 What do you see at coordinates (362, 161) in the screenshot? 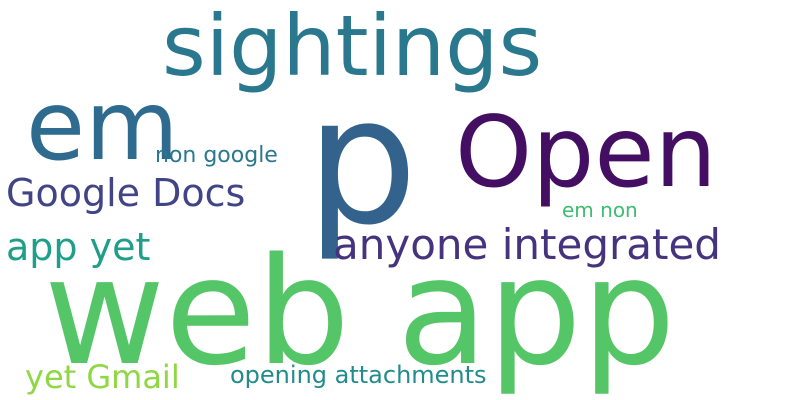
I see `word-p: p` at bounding box center [362, 161].